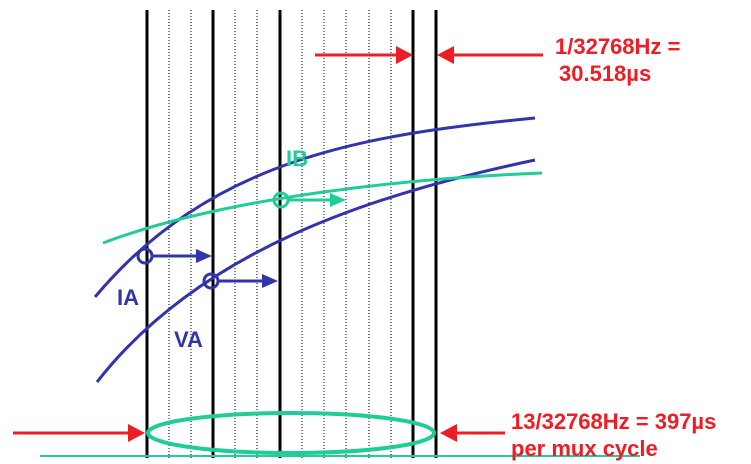 The height and width of the screenshot is (464, 751). I want to click on ib-curve, so click(322, 208).